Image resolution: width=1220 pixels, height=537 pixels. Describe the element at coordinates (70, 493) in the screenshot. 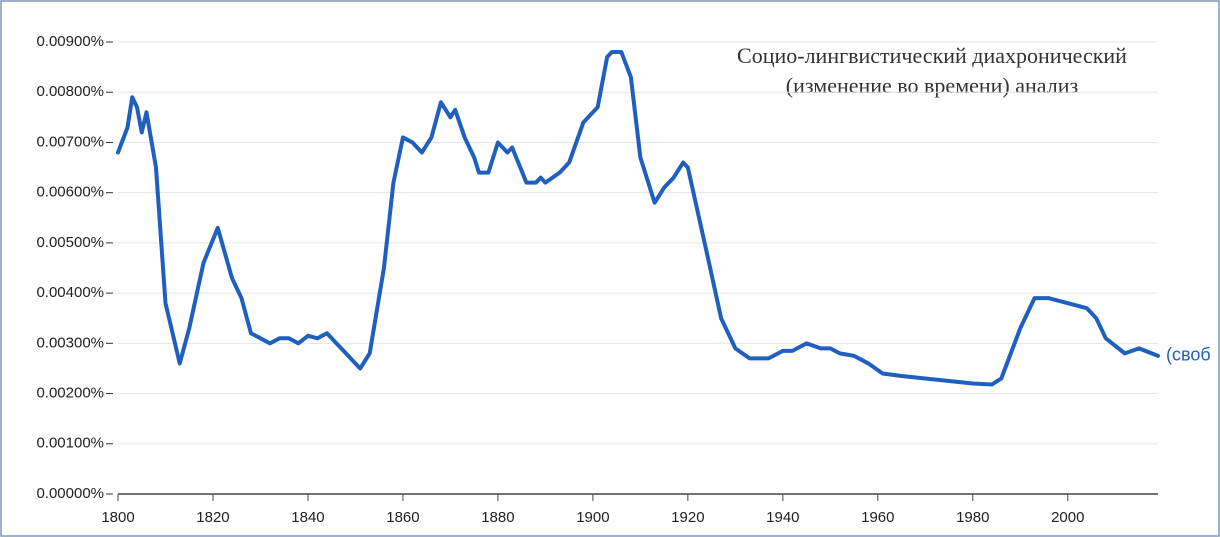

I see `y-tick-label: 0.00000%` at that location.